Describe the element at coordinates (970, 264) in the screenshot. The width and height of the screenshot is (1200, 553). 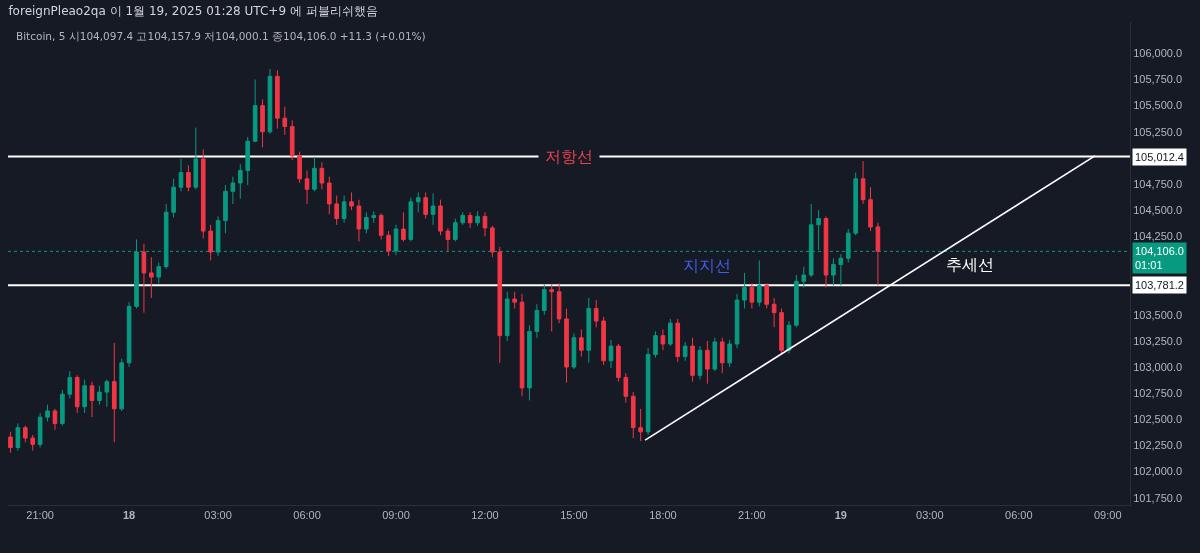
I see `annotation: 추세선` at that location.